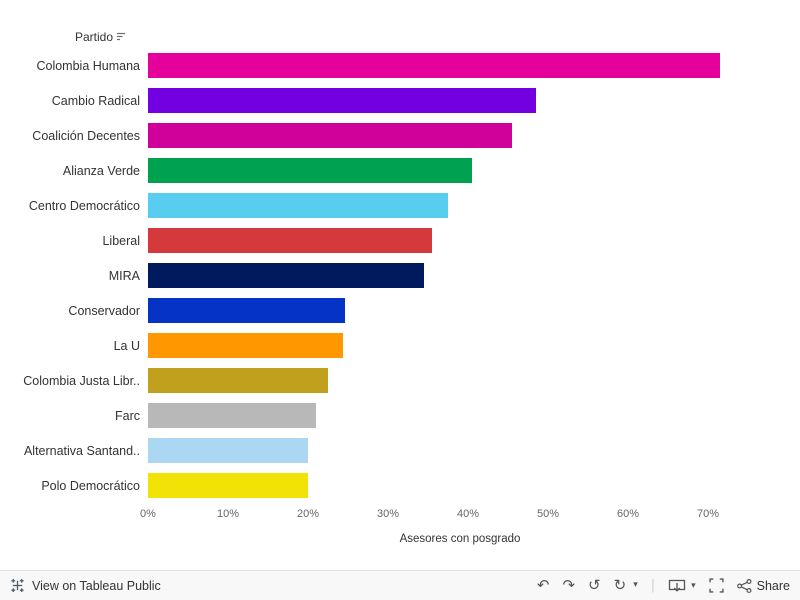  Describe the element at coordinates (81, 450) in the screenshot. I see `row-label: Alternativa Santand..` at that location.